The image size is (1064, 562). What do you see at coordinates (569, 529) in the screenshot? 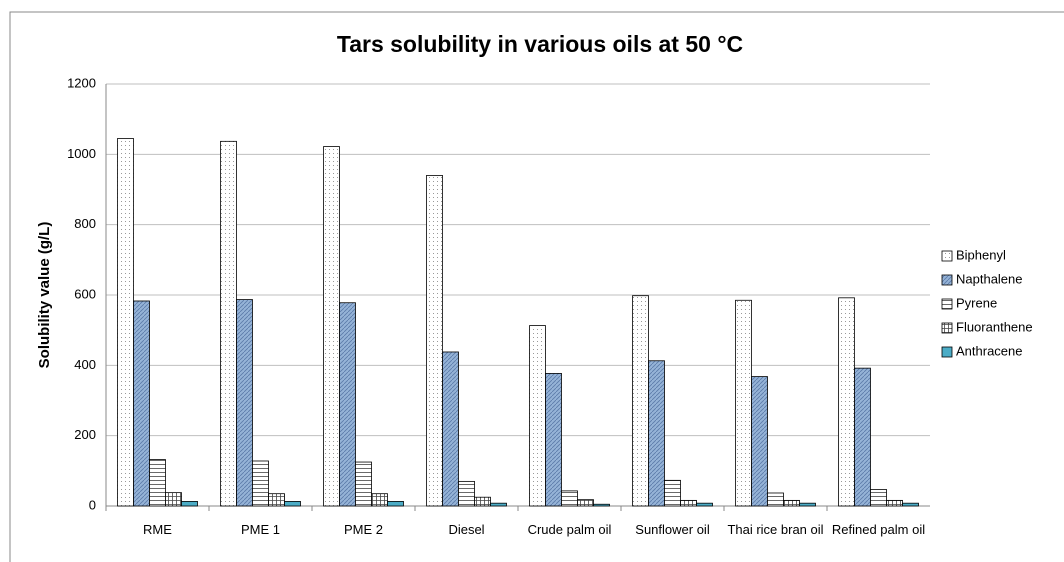
I see `x-tick-label: Crude palm oil` at bounding box center [569, 529].